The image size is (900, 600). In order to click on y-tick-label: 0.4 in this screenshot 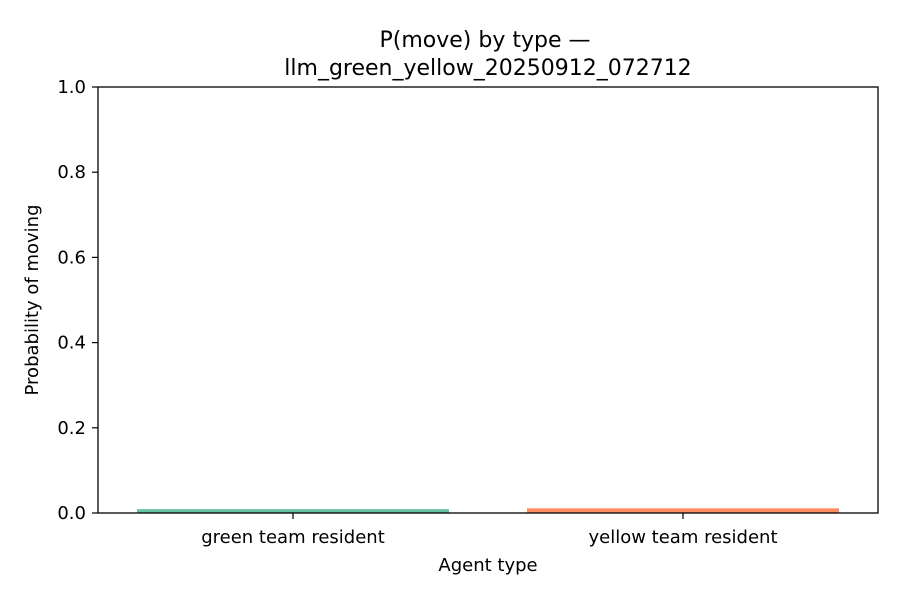, I will do `click(71, 343)`.